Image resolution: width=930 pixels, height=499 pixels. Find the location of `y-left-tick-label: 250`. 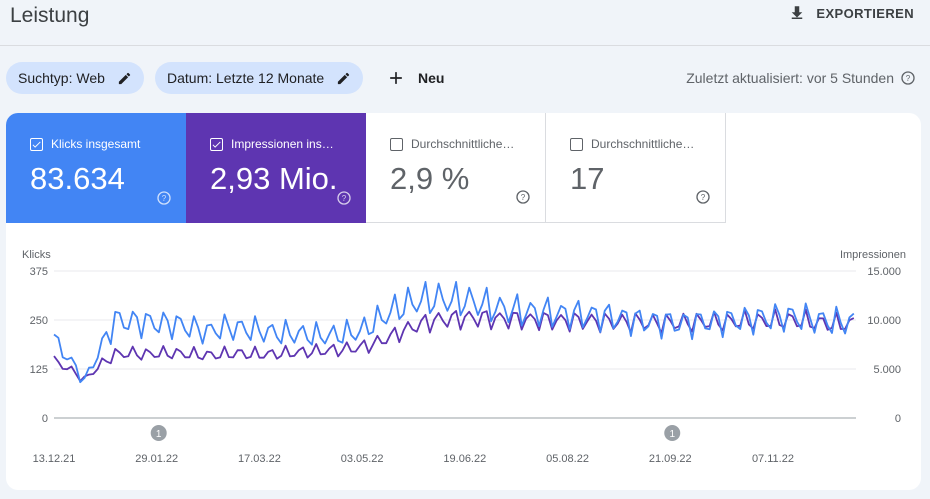

y-left-tick-label: 250 is located at coordinates (39, 321).